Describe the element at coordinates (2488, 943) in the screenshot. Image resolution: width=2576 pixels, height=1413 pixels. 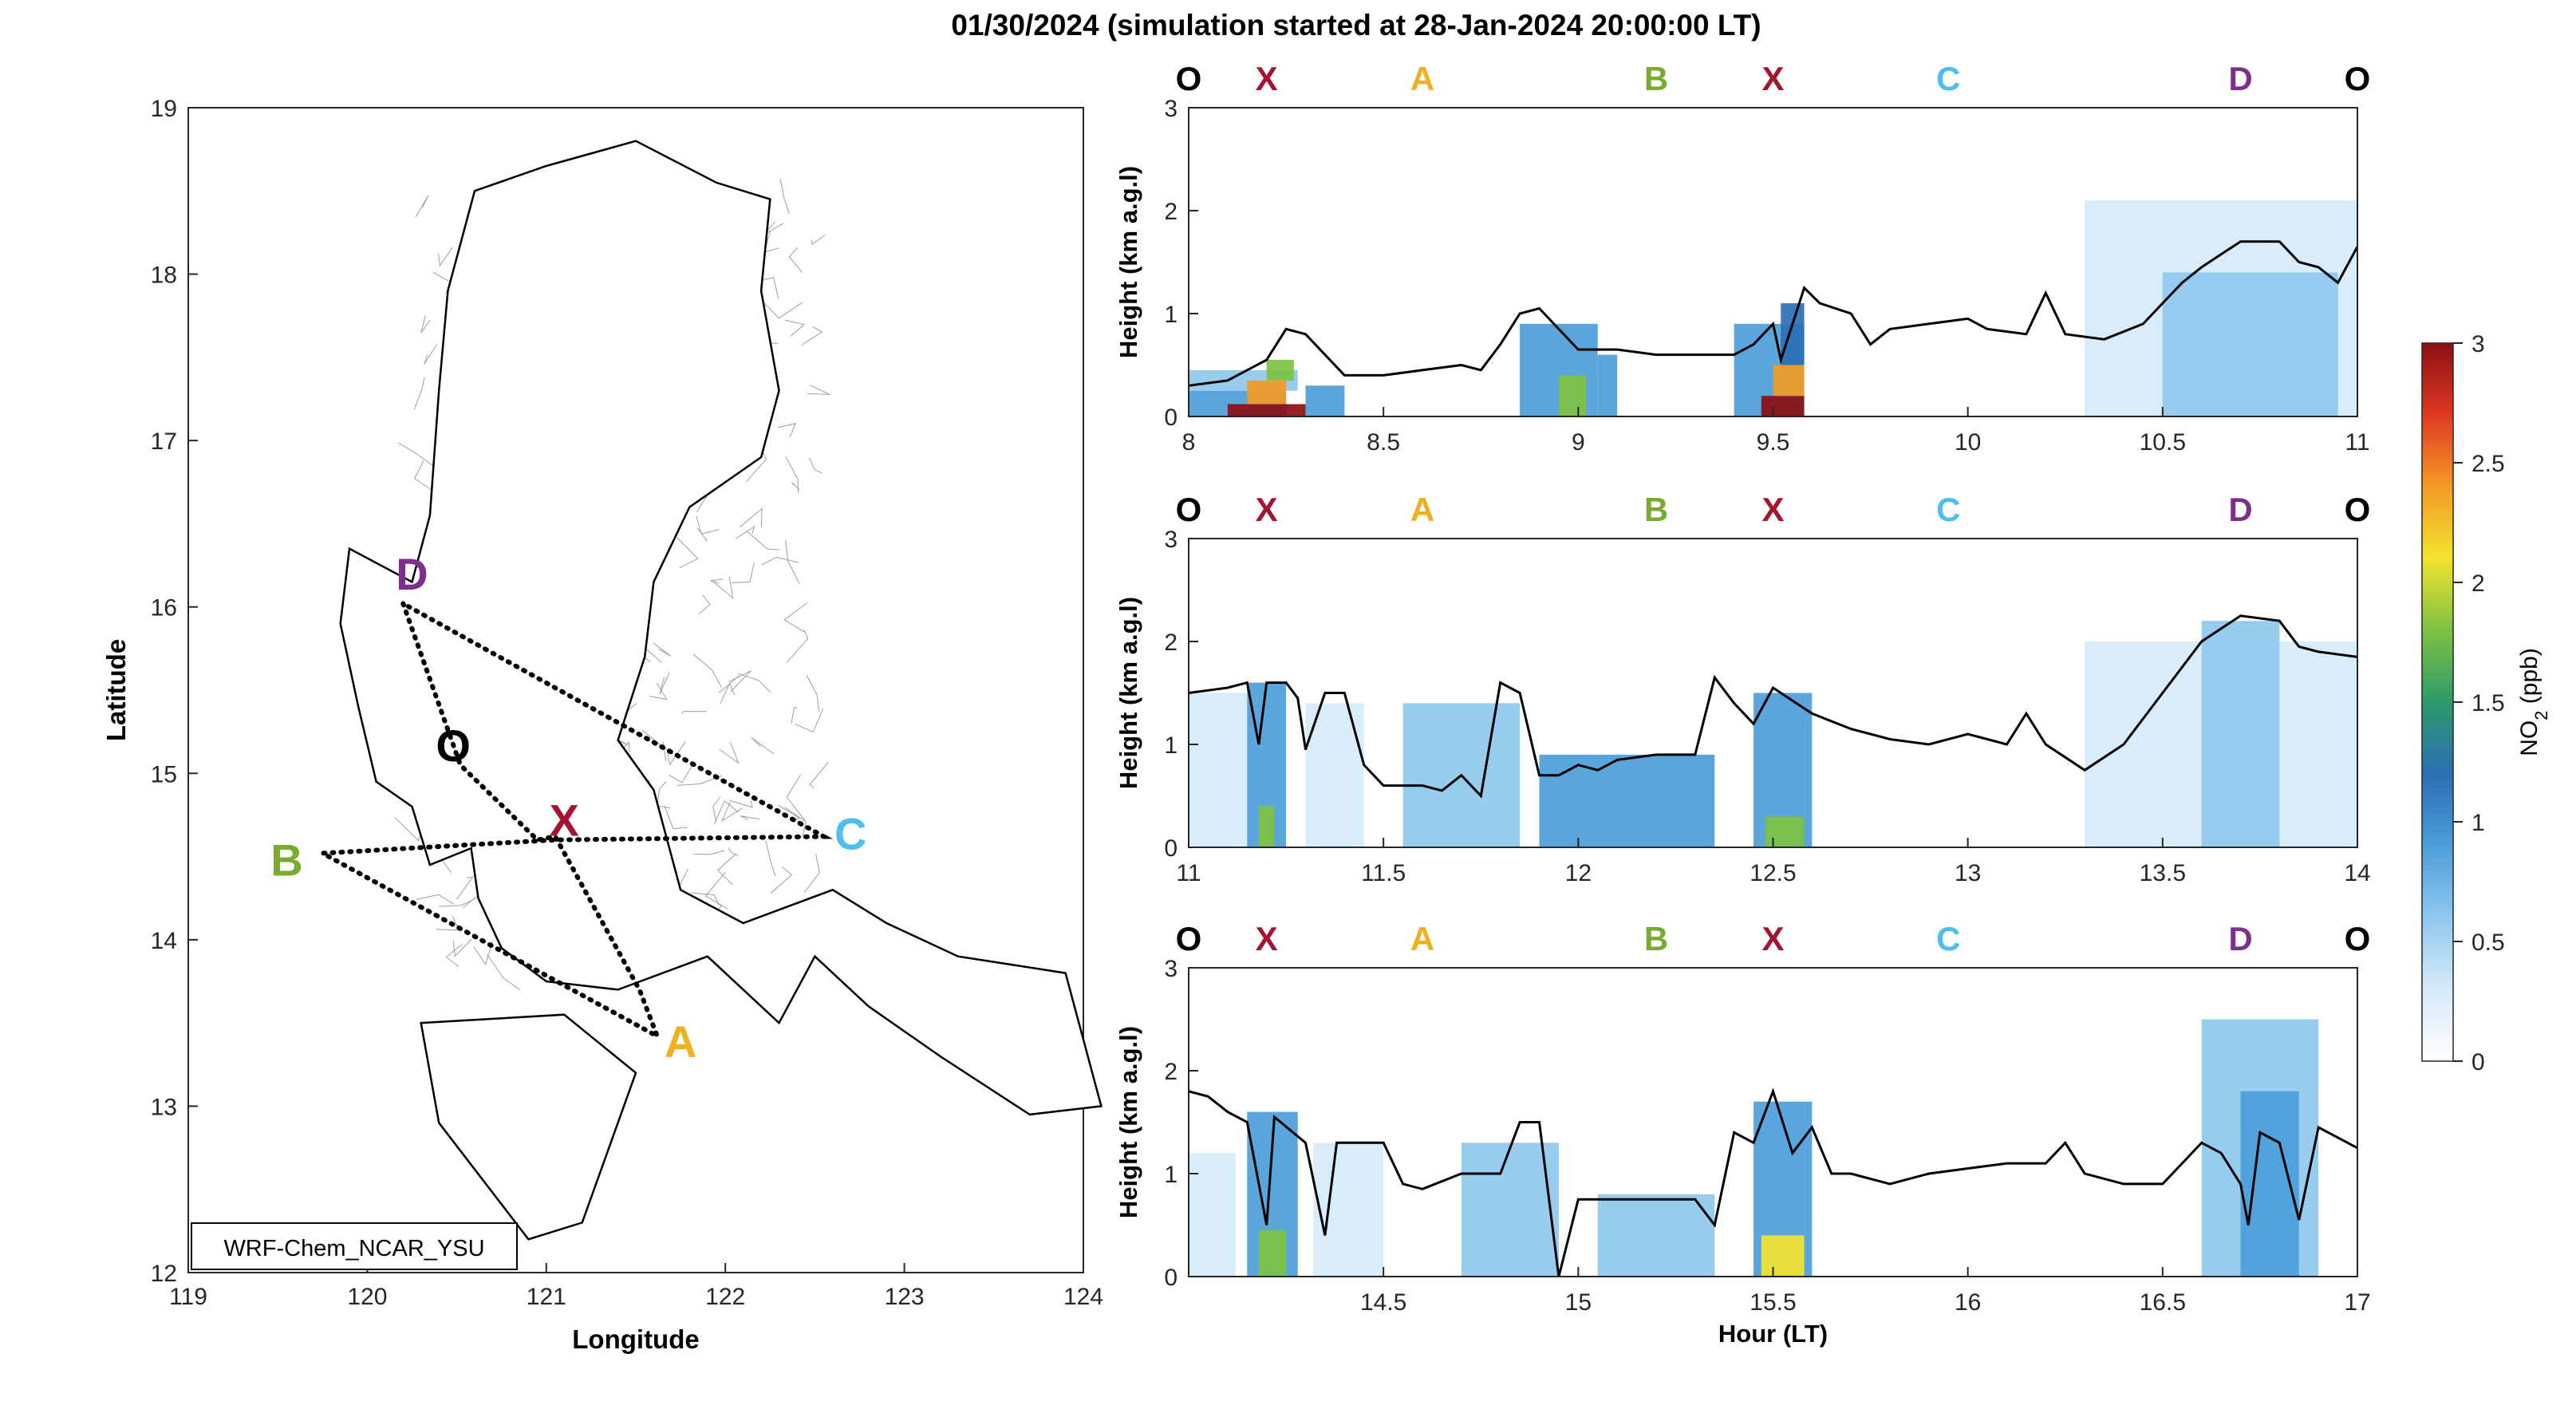
I see `colorbar-tick-label: 0.5` at that location.